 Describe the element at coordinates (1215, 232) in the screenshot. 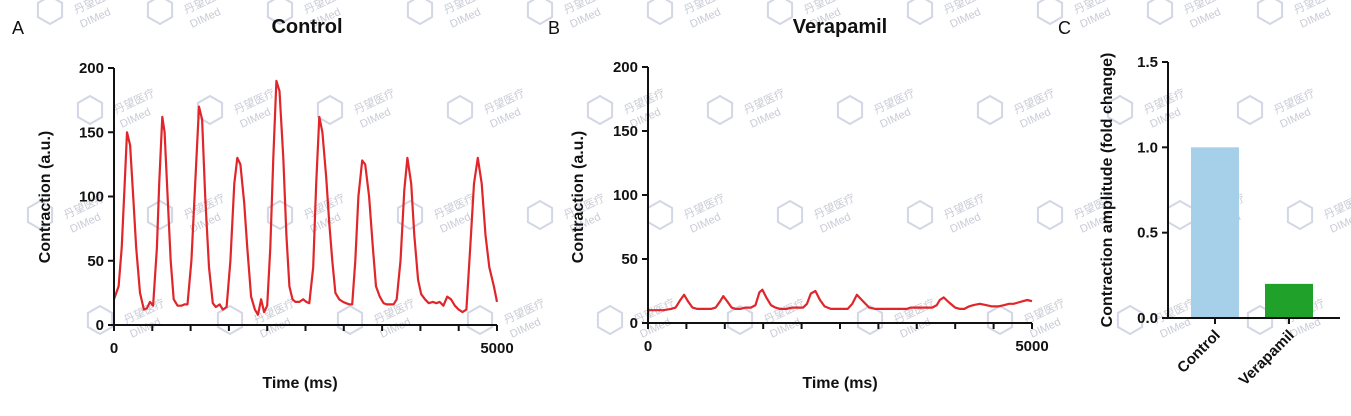

I see `bar-control` at that location.